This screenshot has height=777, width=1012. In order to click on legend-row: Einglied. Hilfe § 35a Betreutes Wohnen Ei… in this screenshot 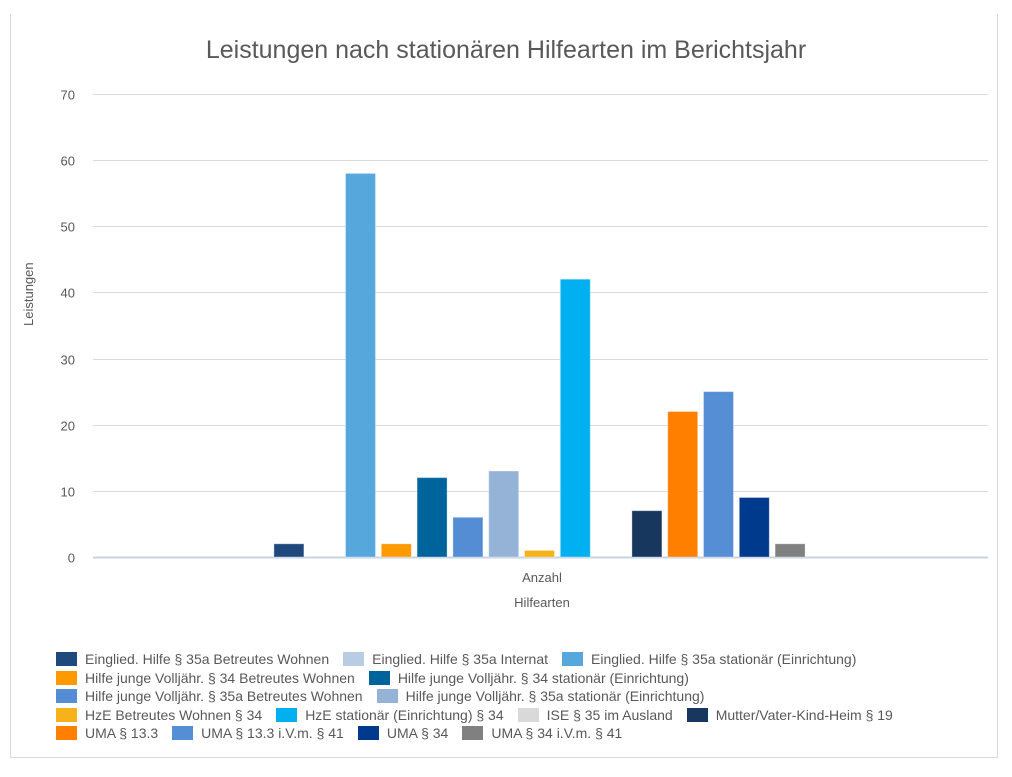, I will do `click(521, 659)`.